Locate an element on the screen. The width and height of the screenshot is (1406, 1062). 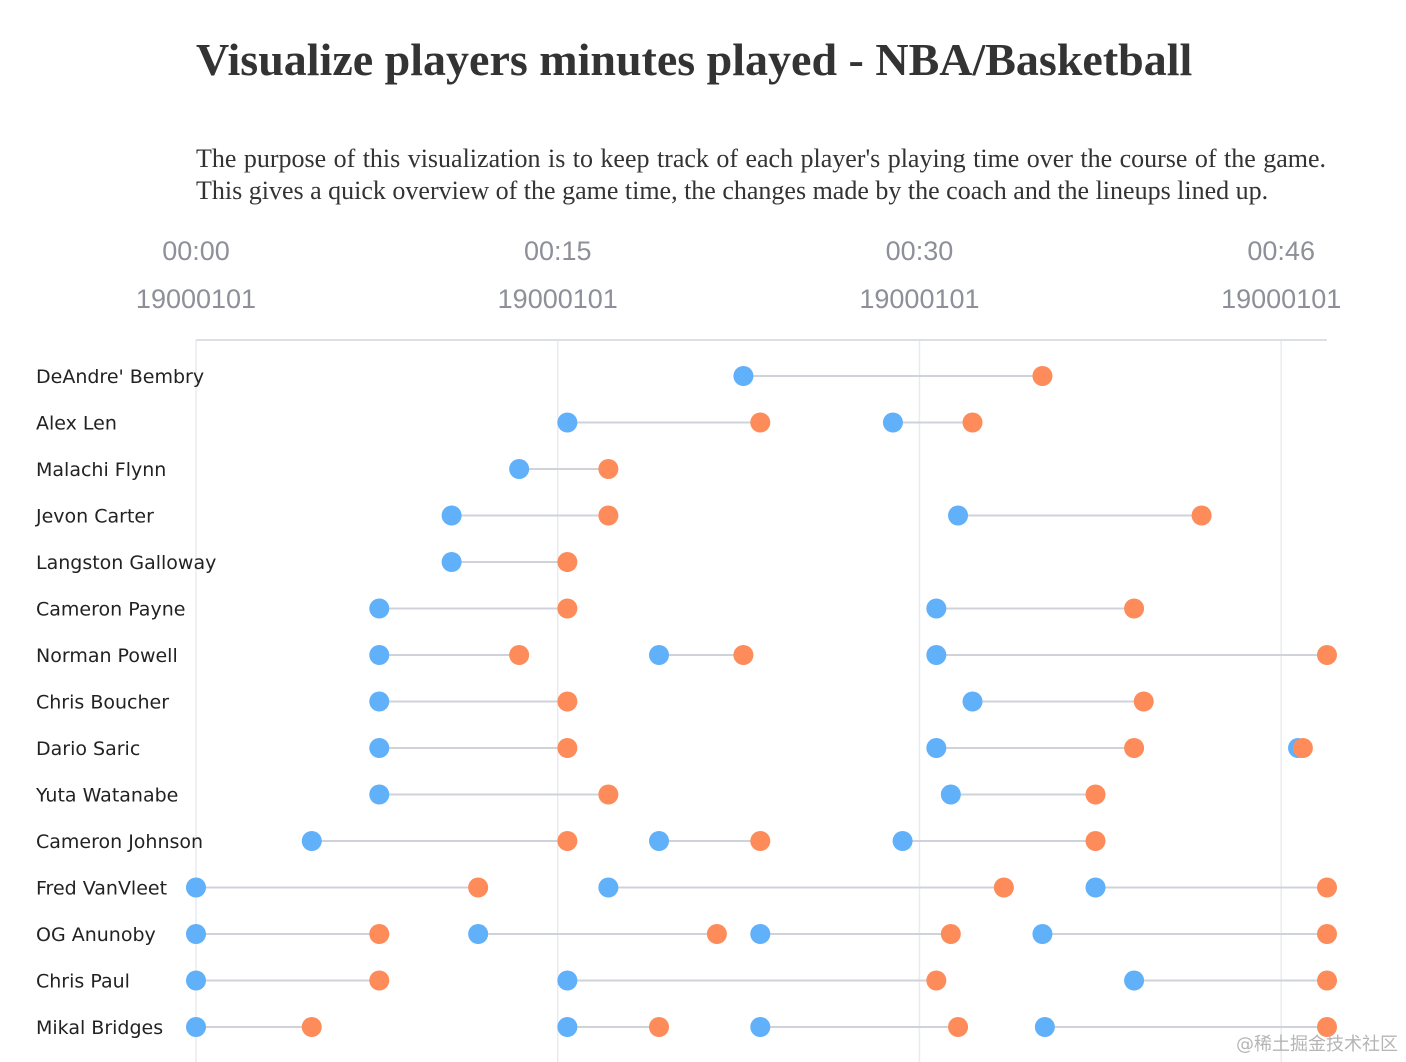
player-label: Chris Paul is located at coordinates (83, 982).